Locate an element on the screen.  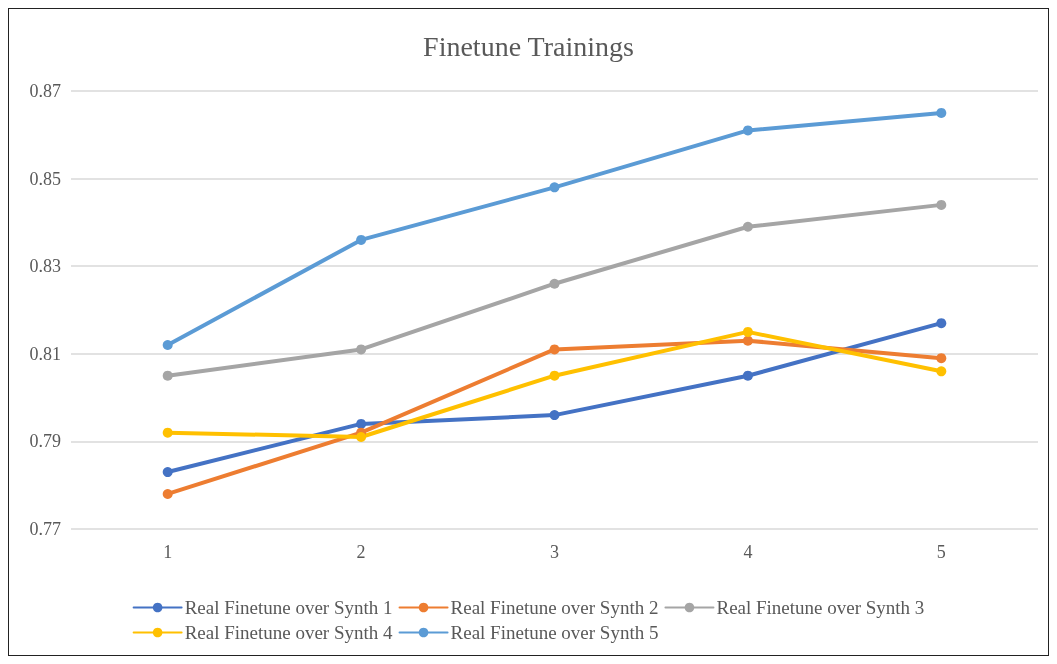
legend-label: Real Finetune over Synth 1 is located at coordinates (288, 607).